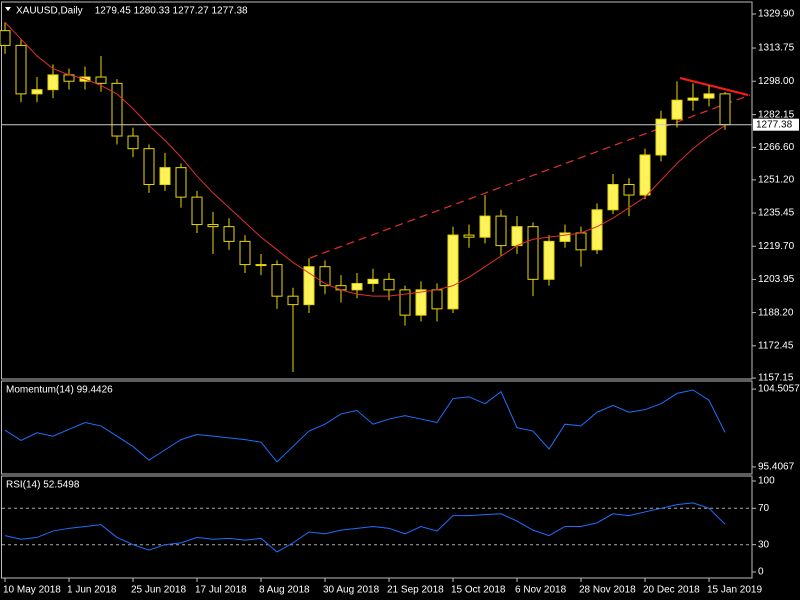 The width and height of the screenshot is (800, 600). I want to click on y-tick-label: 104.5057, so click(779, 389).